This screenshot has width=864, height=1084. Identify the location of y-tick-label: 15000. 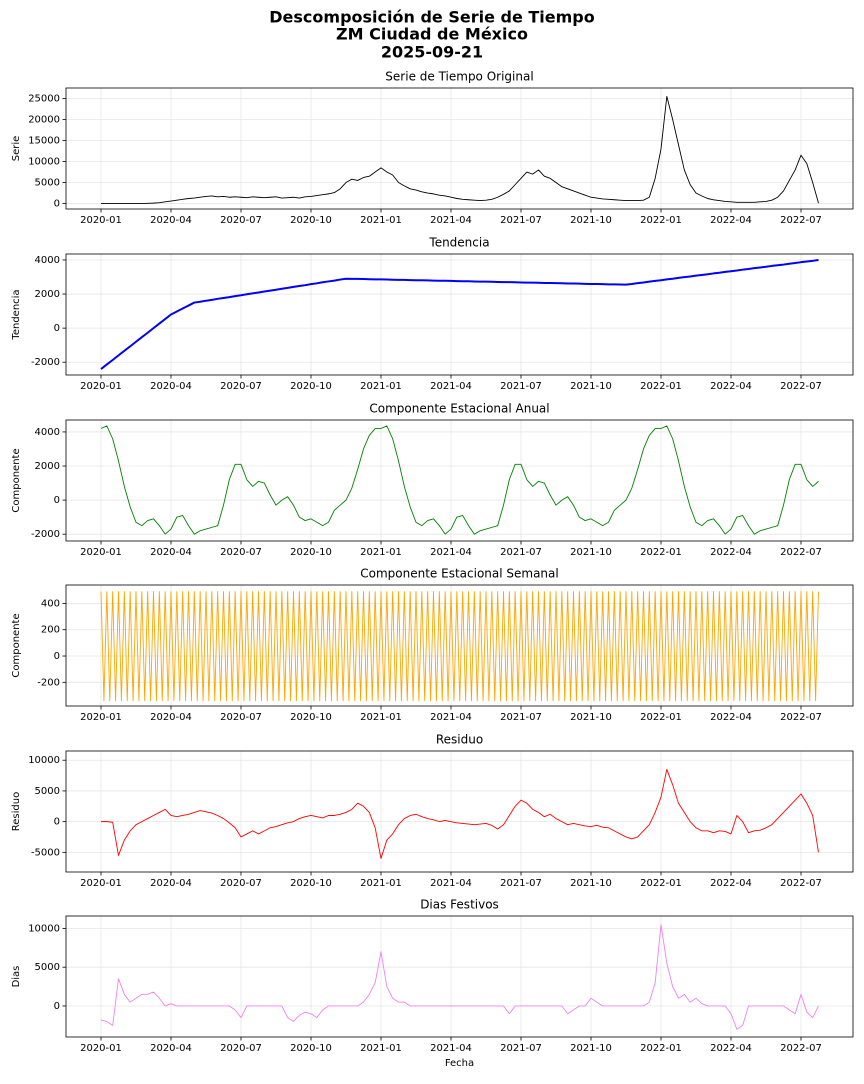
(44, 141).